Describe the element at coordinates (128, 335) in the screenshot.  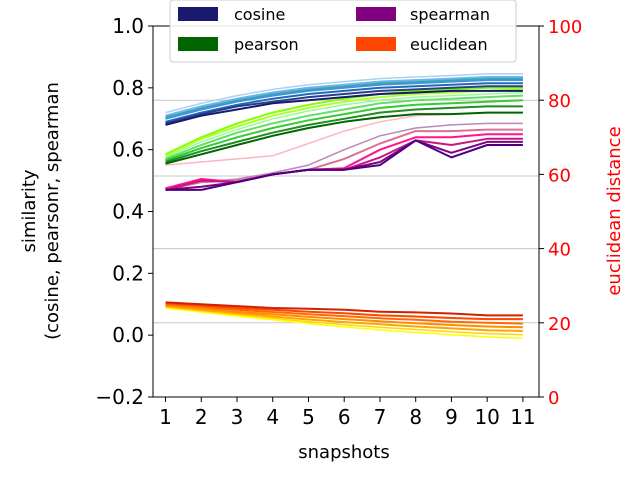
I see `left-tick-label: 0.0` at that location.